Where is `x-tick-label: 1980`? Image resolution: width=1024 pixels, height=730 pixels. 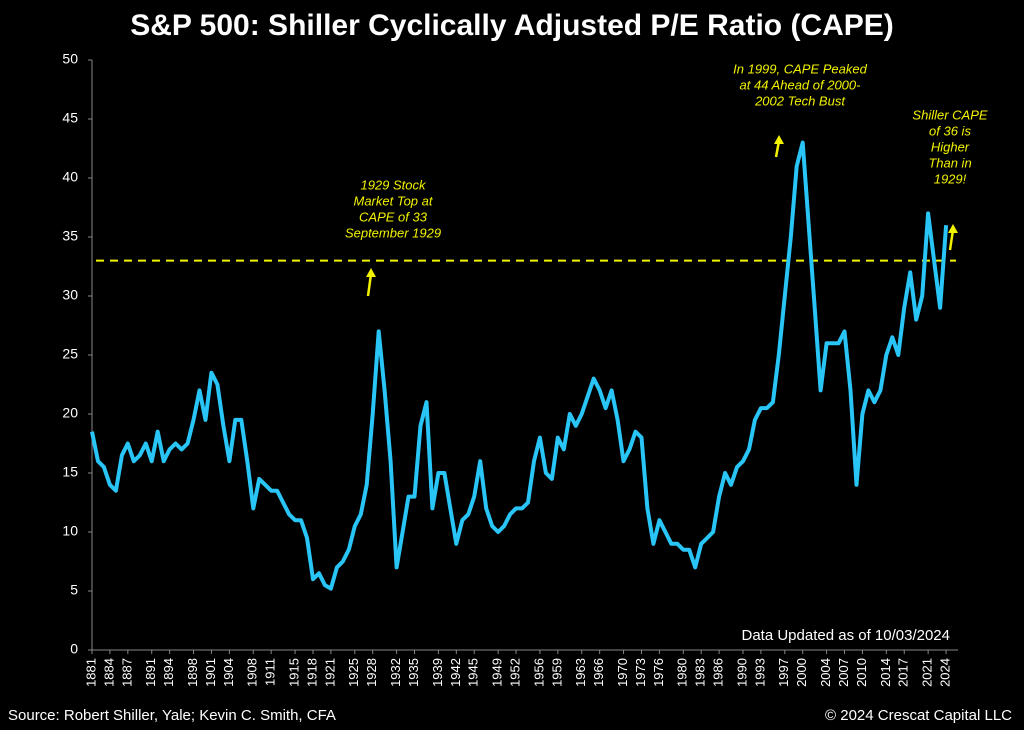 x-tick-label: 1980 is located at coordinates (682, 672).